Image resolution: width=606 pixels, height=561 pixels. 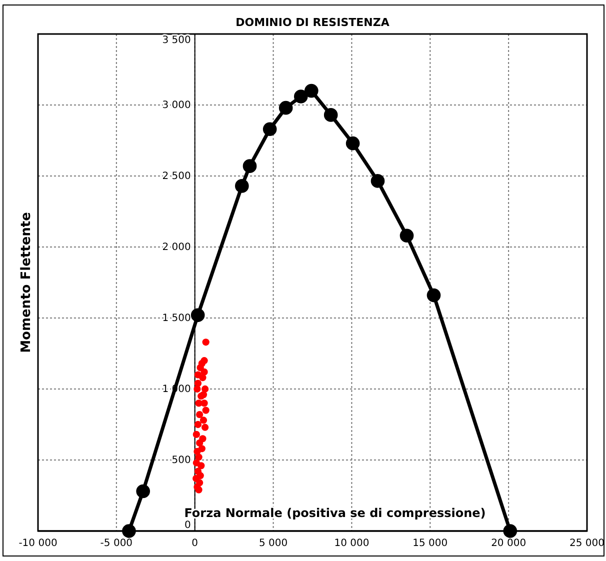 What do you see at coordinates (587, 544) in the screenshot?
I see `x-tick-label: 25 000` at bounding box center [587, 544].